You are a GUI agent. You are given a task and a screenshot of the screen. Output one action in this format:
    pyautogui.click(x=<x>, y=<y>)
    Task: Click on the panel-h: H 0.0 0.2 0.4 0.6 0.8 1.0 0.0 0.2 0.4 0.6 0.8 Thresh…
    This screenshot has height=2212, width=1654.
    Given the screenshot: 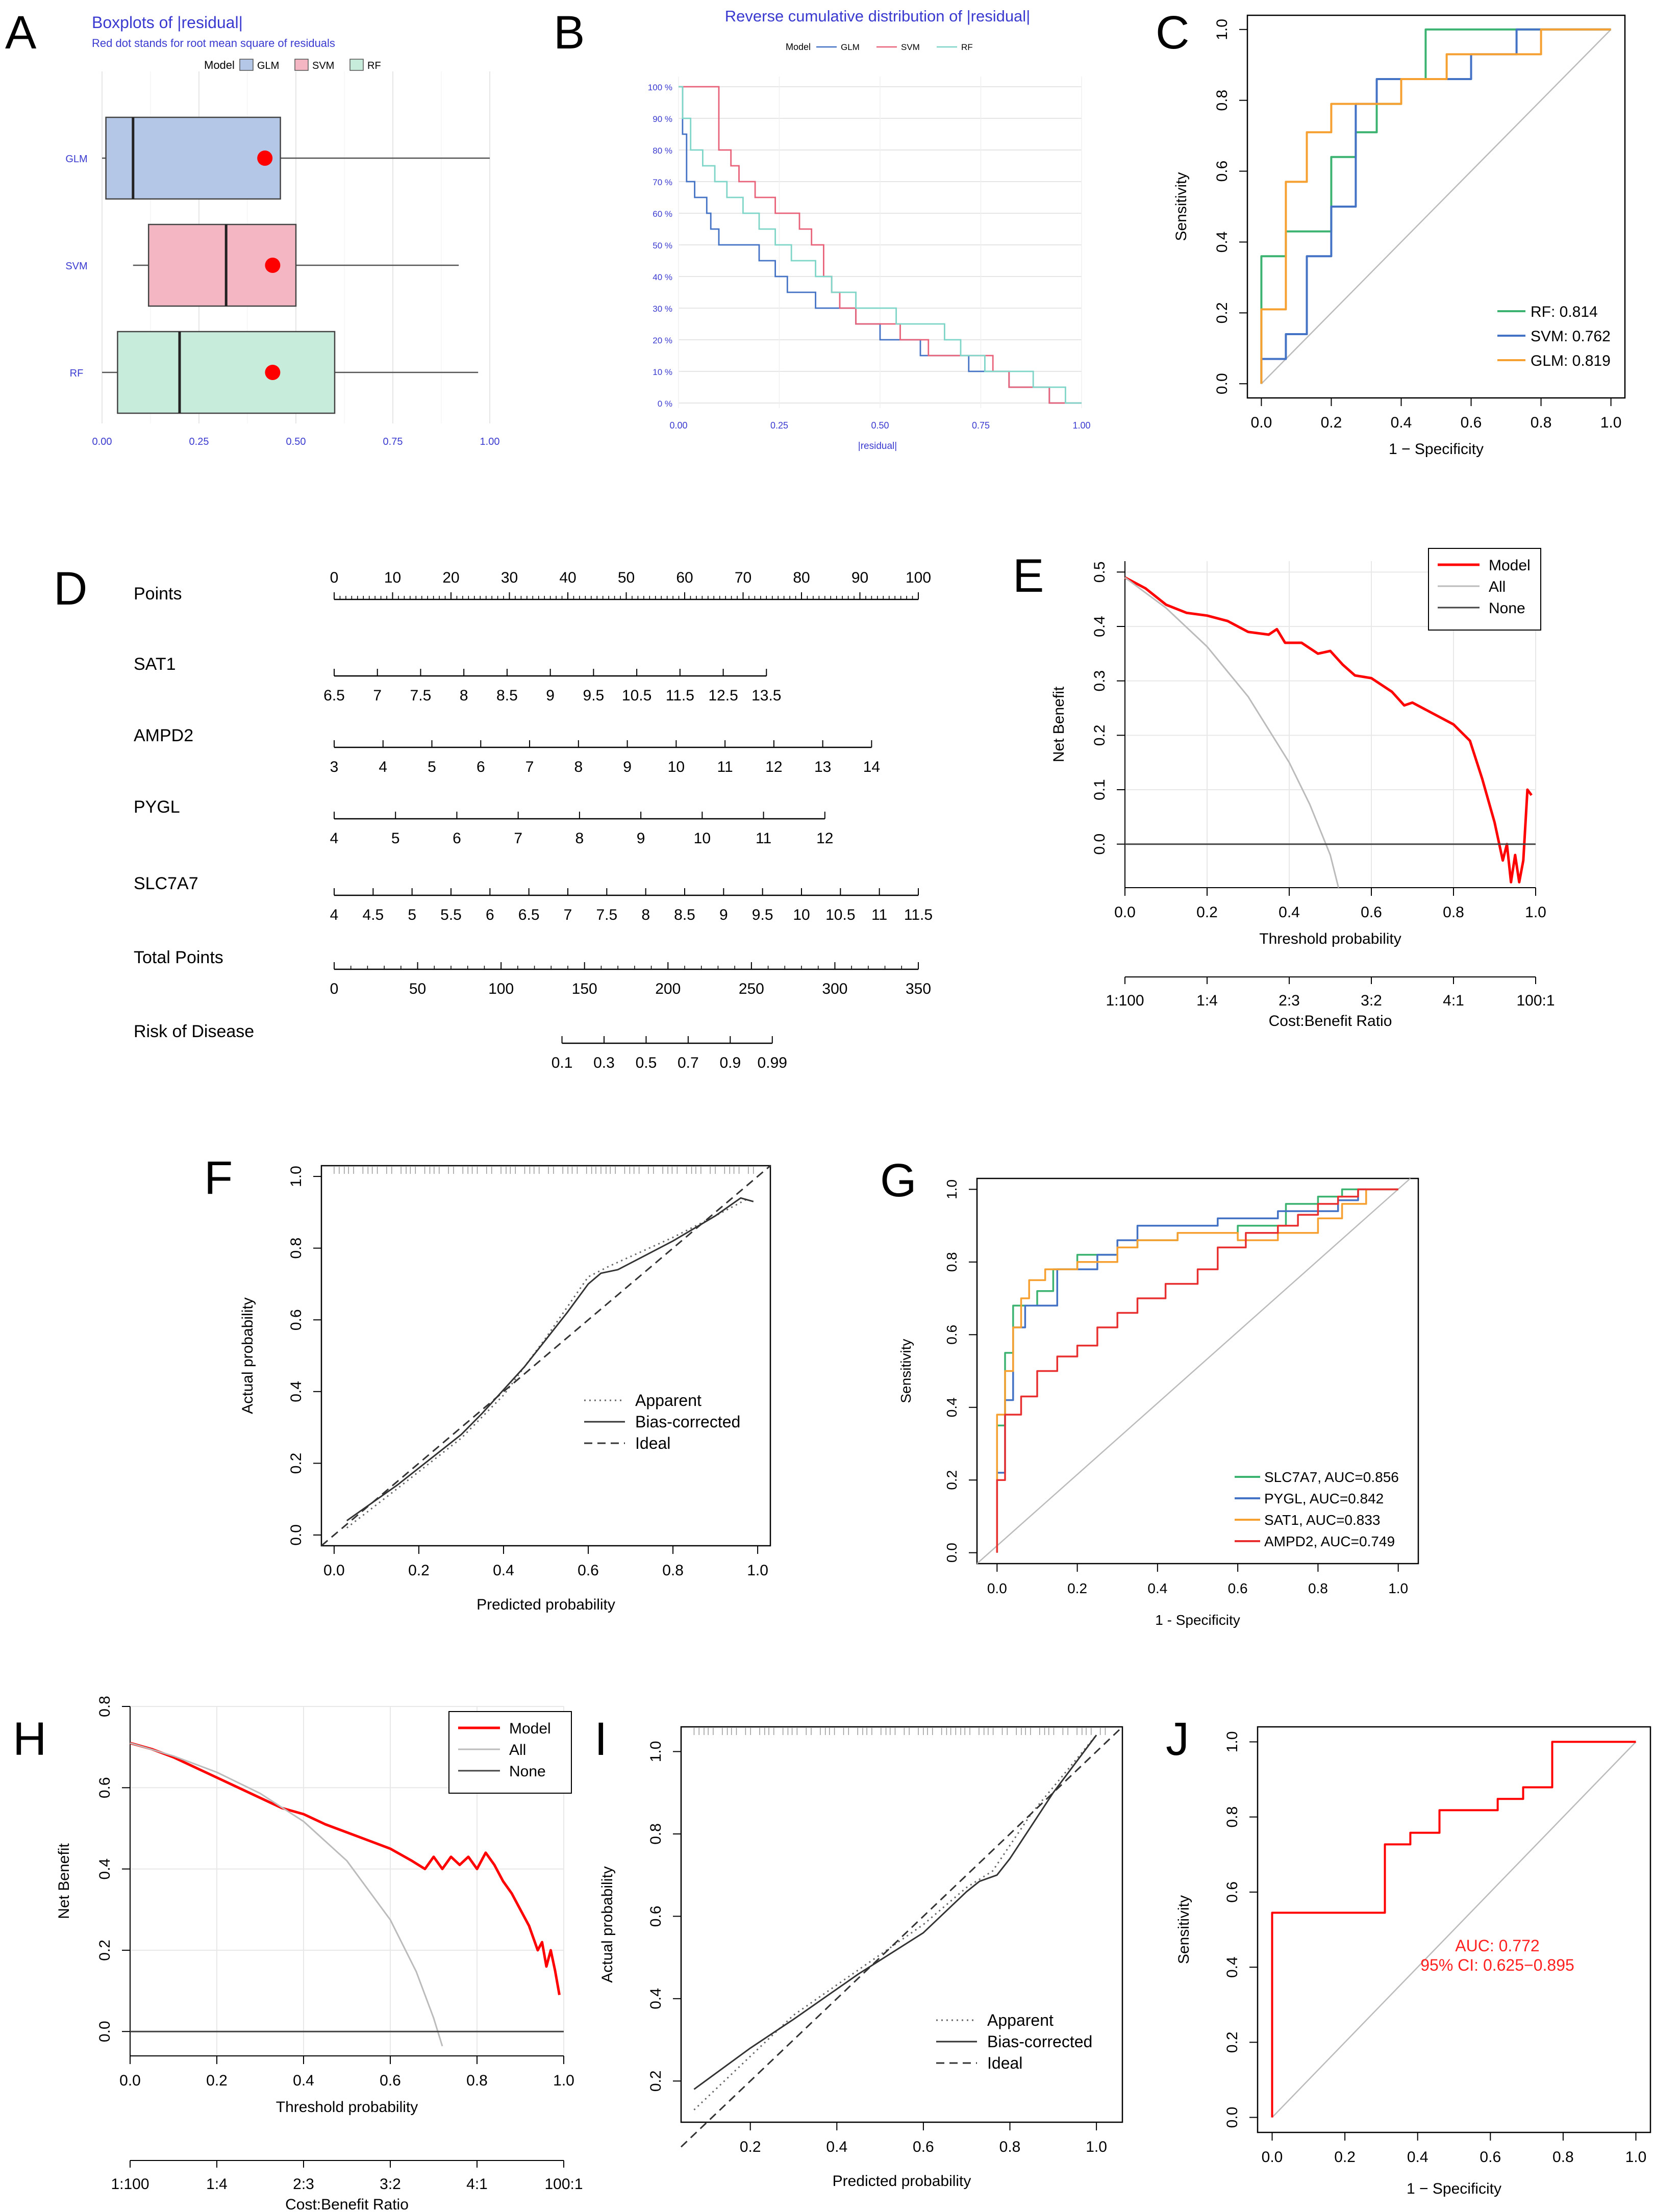 What is the action you would take?
    pyautogui.click(x=298, y=1954)
    